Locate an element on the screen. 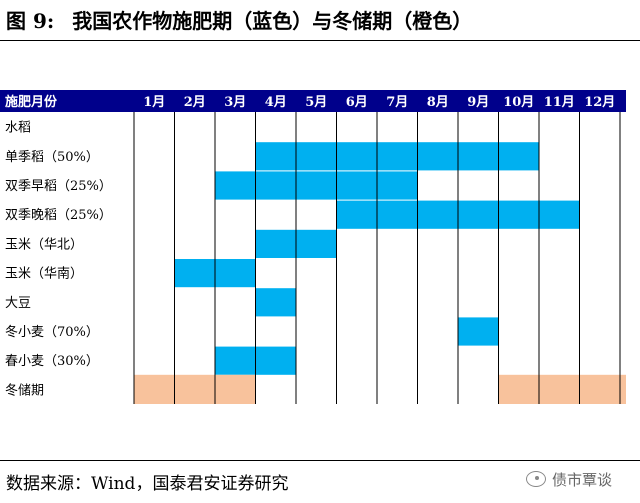 The height and width of the screenshot is (503, 640). row-label-4: 双季晚稻（25%） is located at coordinates (58, 215).